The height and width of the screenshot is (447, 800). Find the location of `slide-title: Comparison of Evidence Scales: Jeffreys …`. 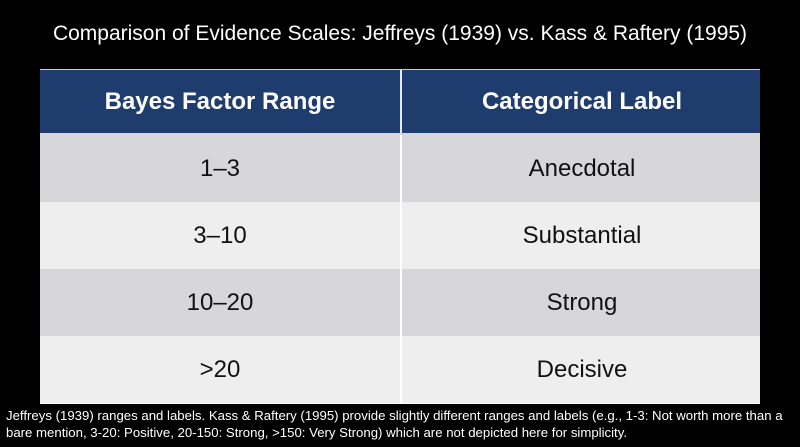

slide-title: Comparison of Evidence Scales: Jeffreys … is located at coordinates (400, 33).